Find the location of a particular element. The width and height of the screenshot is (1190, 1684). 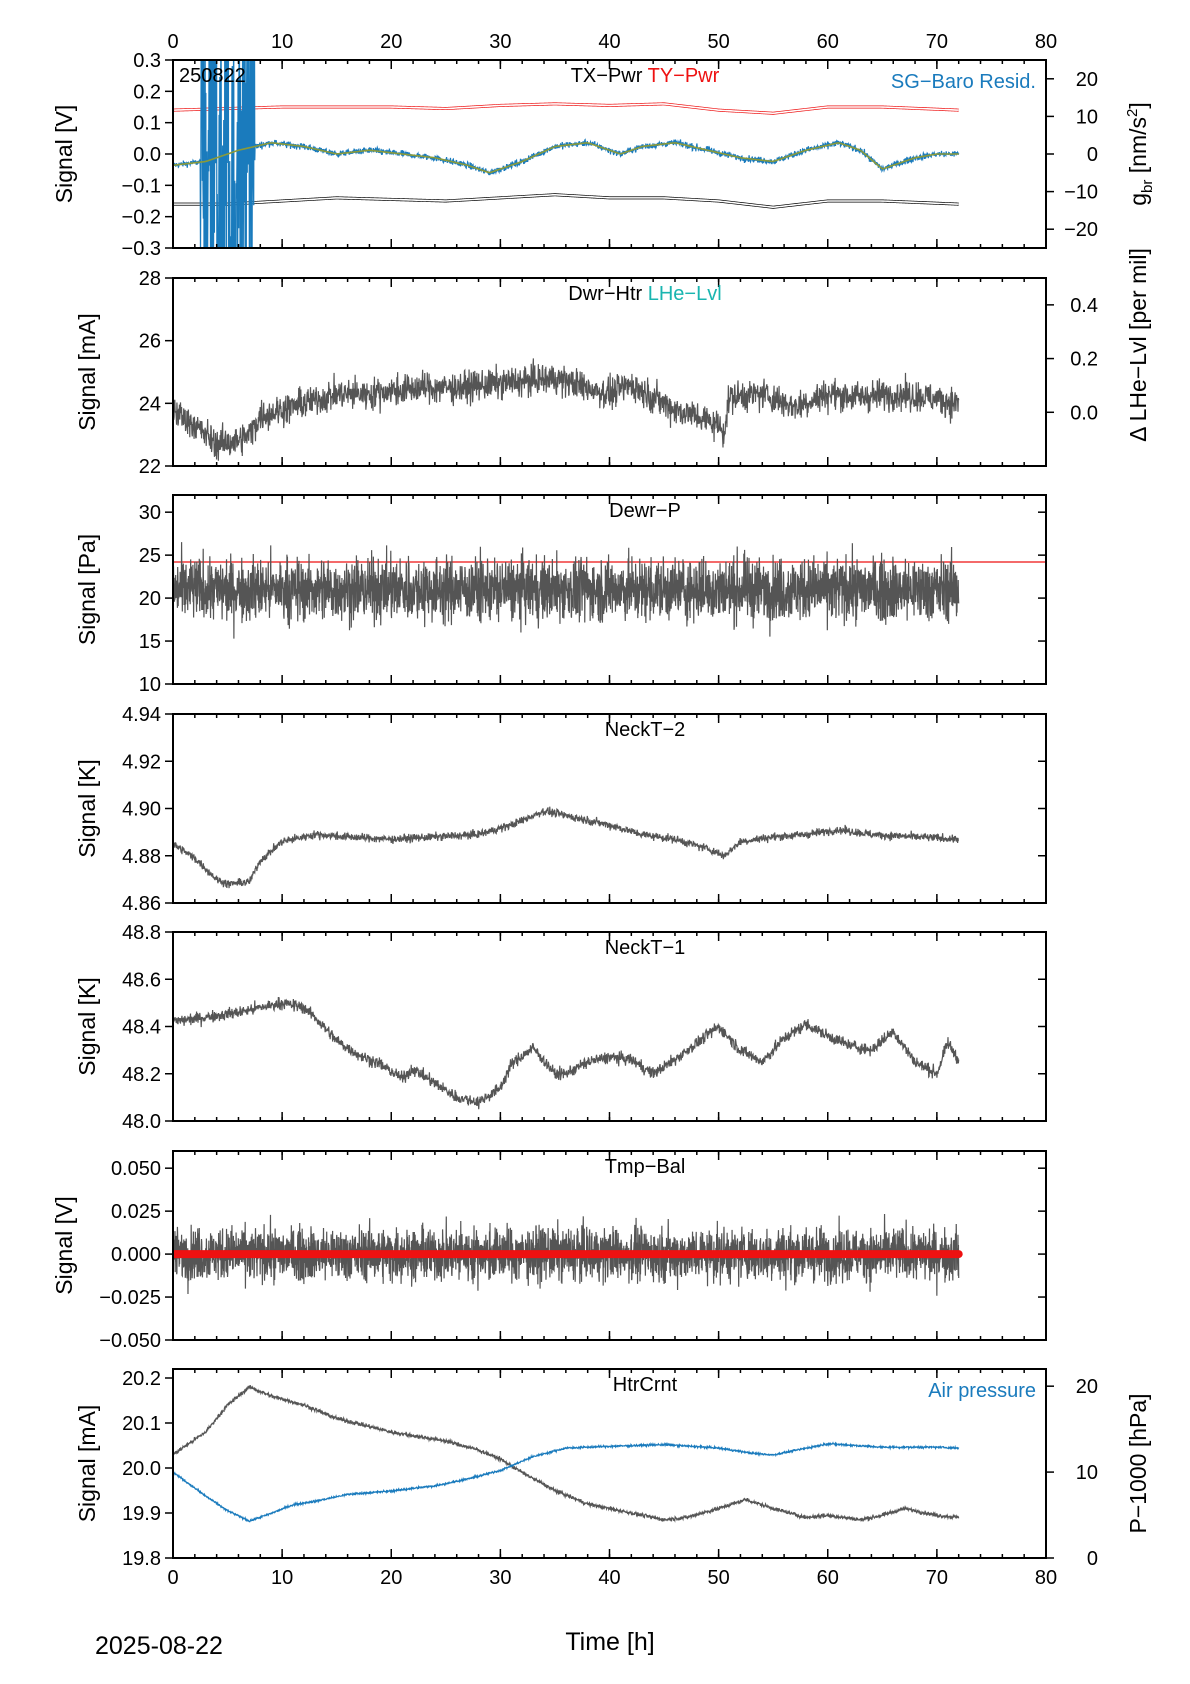

x-tick-label: 20 is located at coordinates (391, 1578).